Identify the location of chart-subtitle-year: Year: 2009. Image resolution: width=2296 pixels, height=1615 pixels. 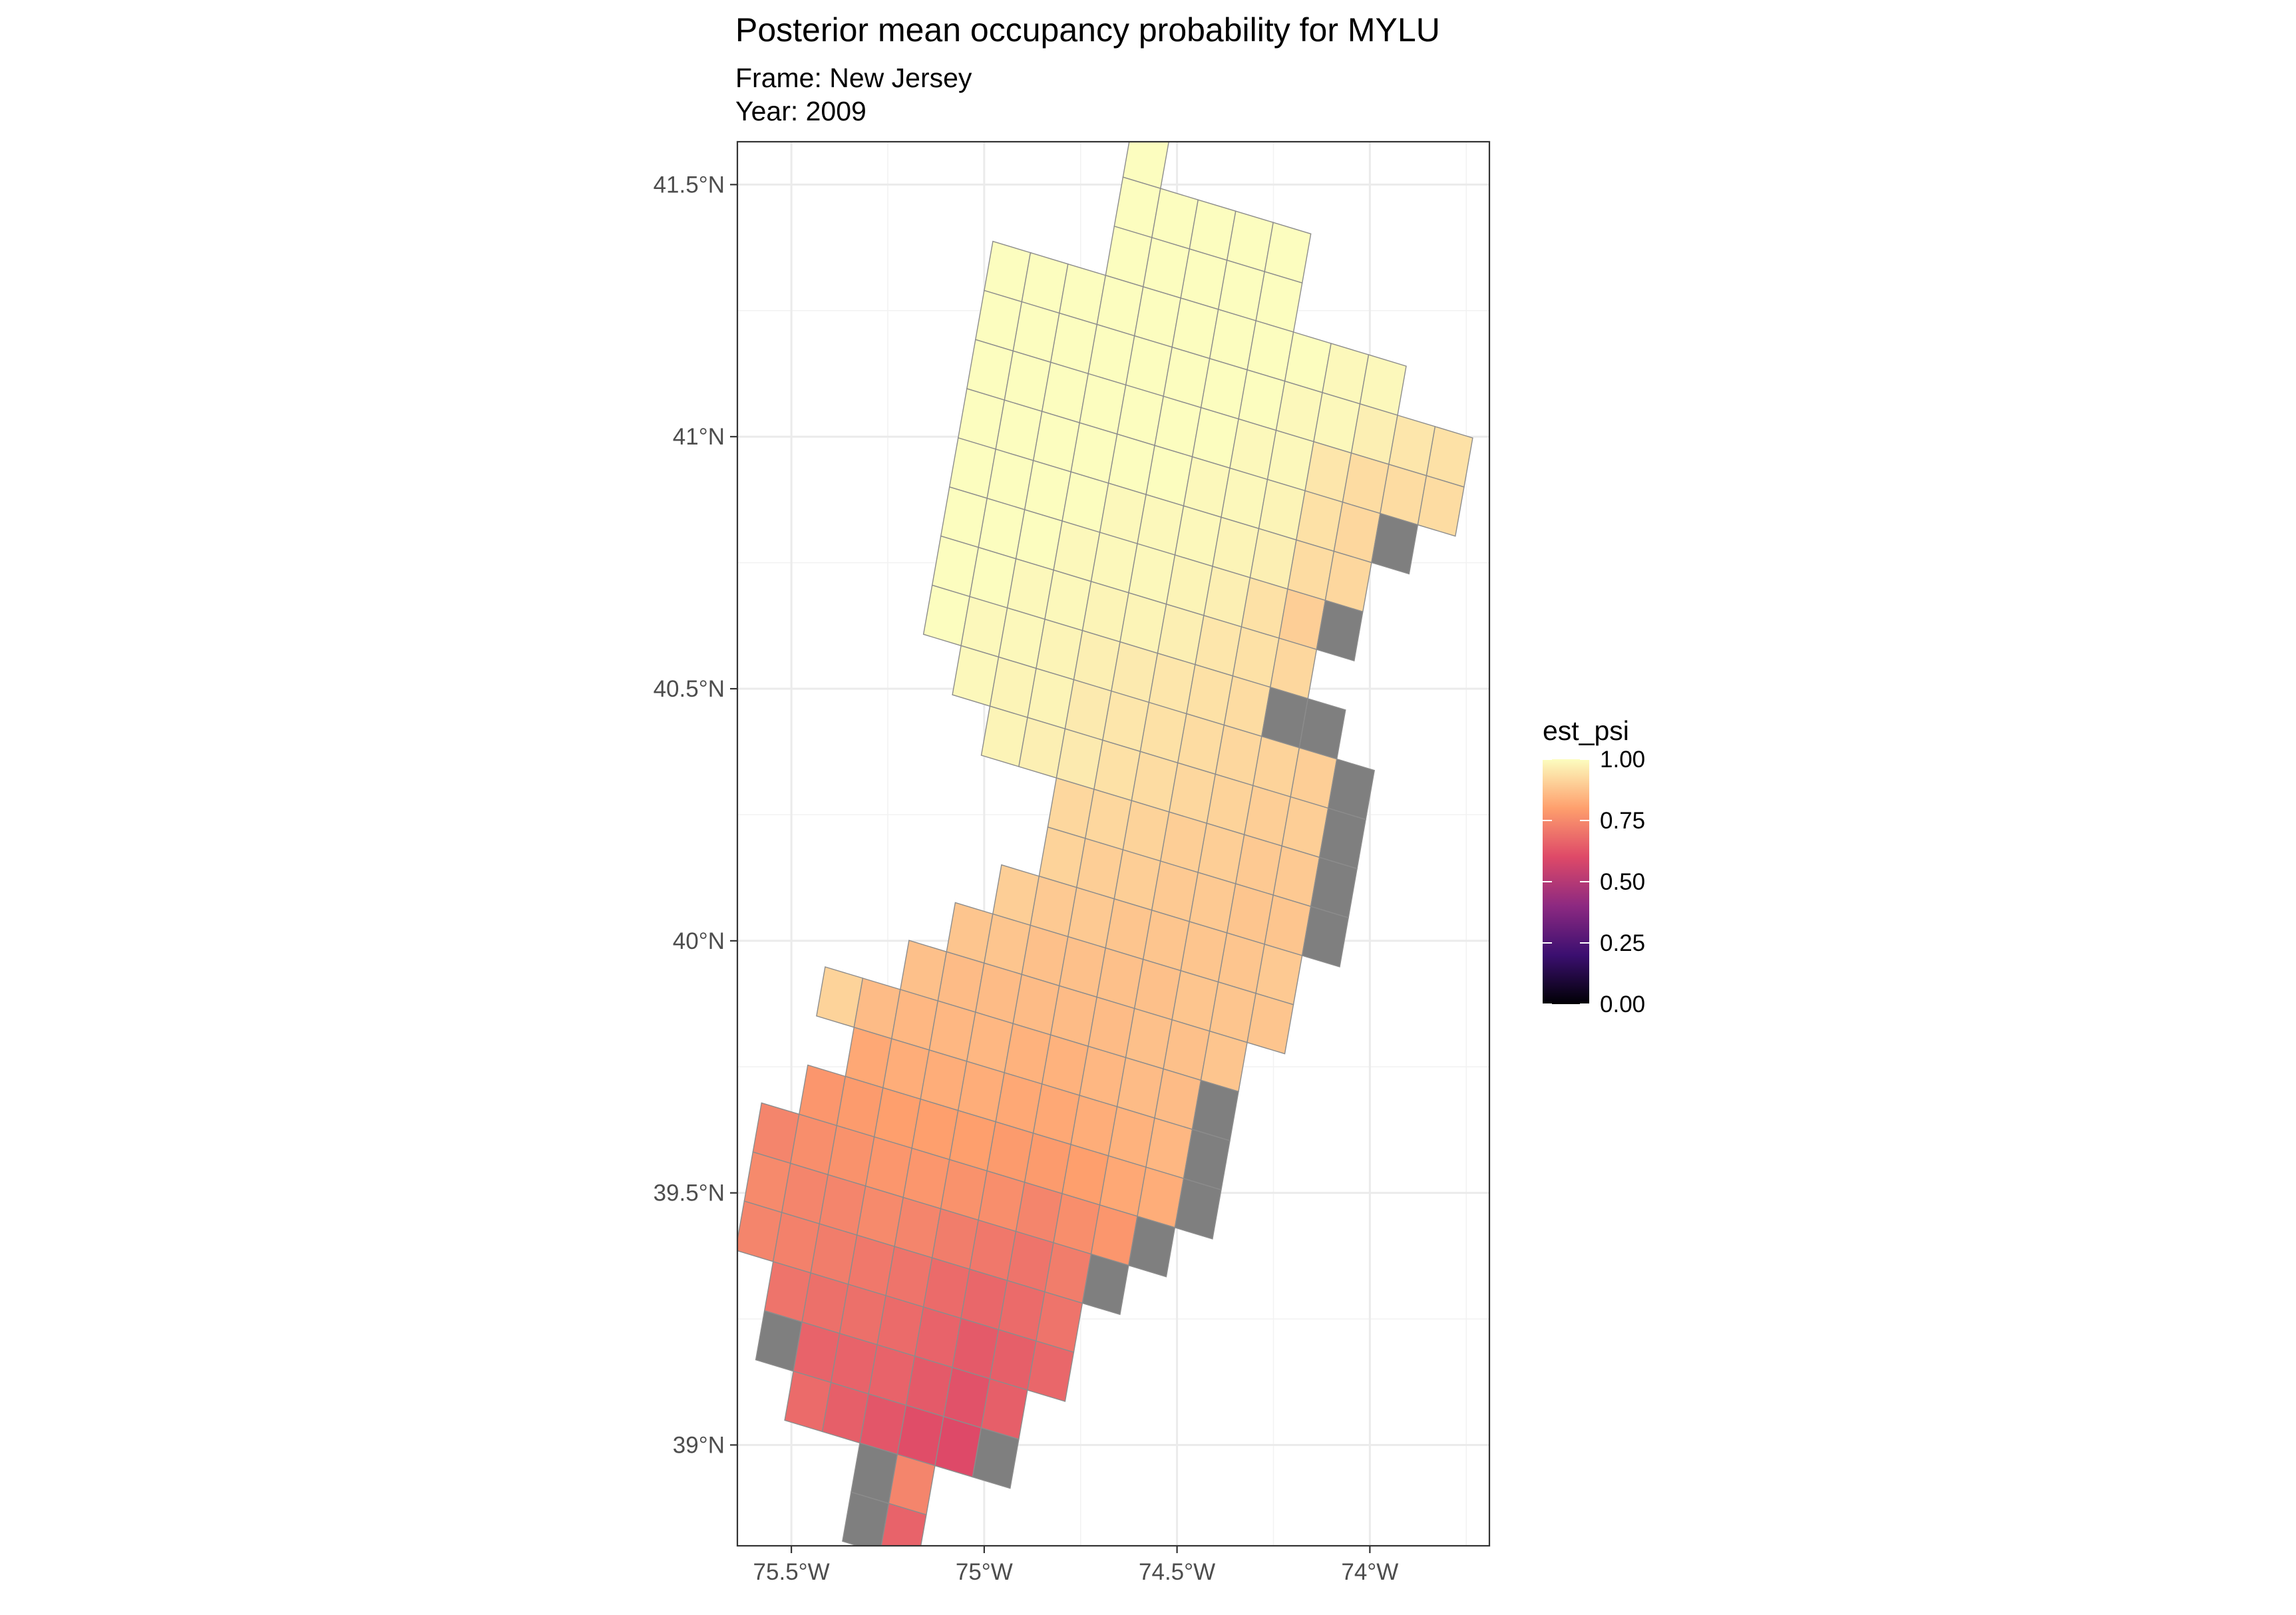
(800, 111).